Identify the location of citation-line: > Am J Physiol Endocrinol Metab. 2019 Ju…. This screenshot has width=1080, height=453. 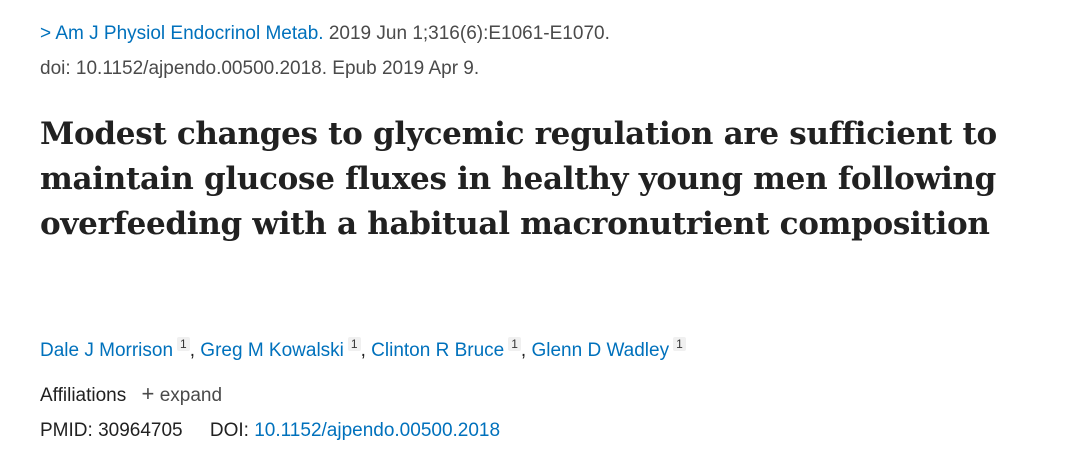
(325, 34).